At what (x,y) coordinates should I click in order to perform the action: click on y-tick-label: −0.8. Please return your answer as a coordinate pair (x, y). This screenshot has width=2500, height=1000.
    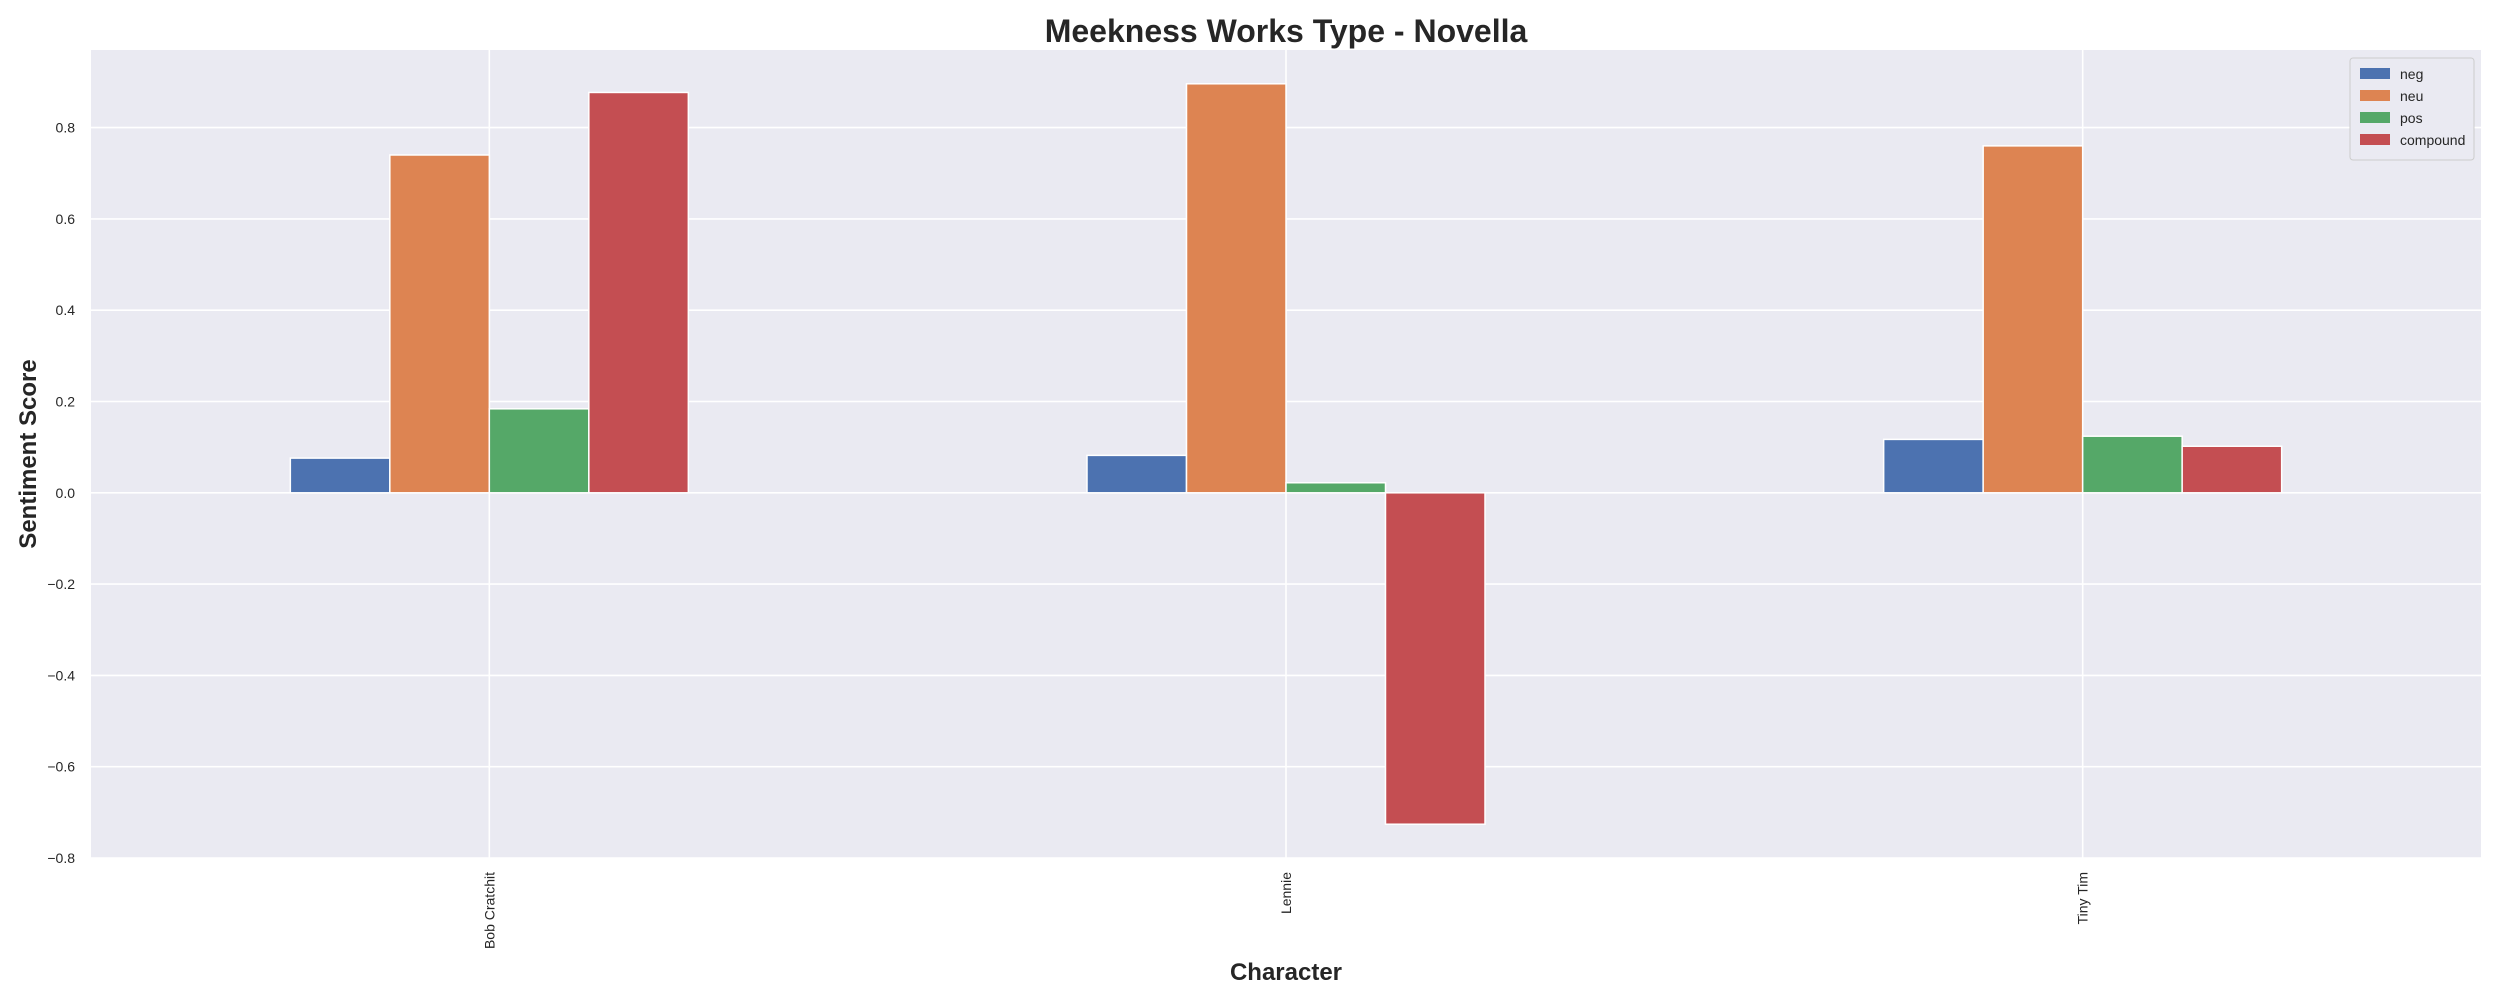
    Looking at the image, I should click on (61, 858).